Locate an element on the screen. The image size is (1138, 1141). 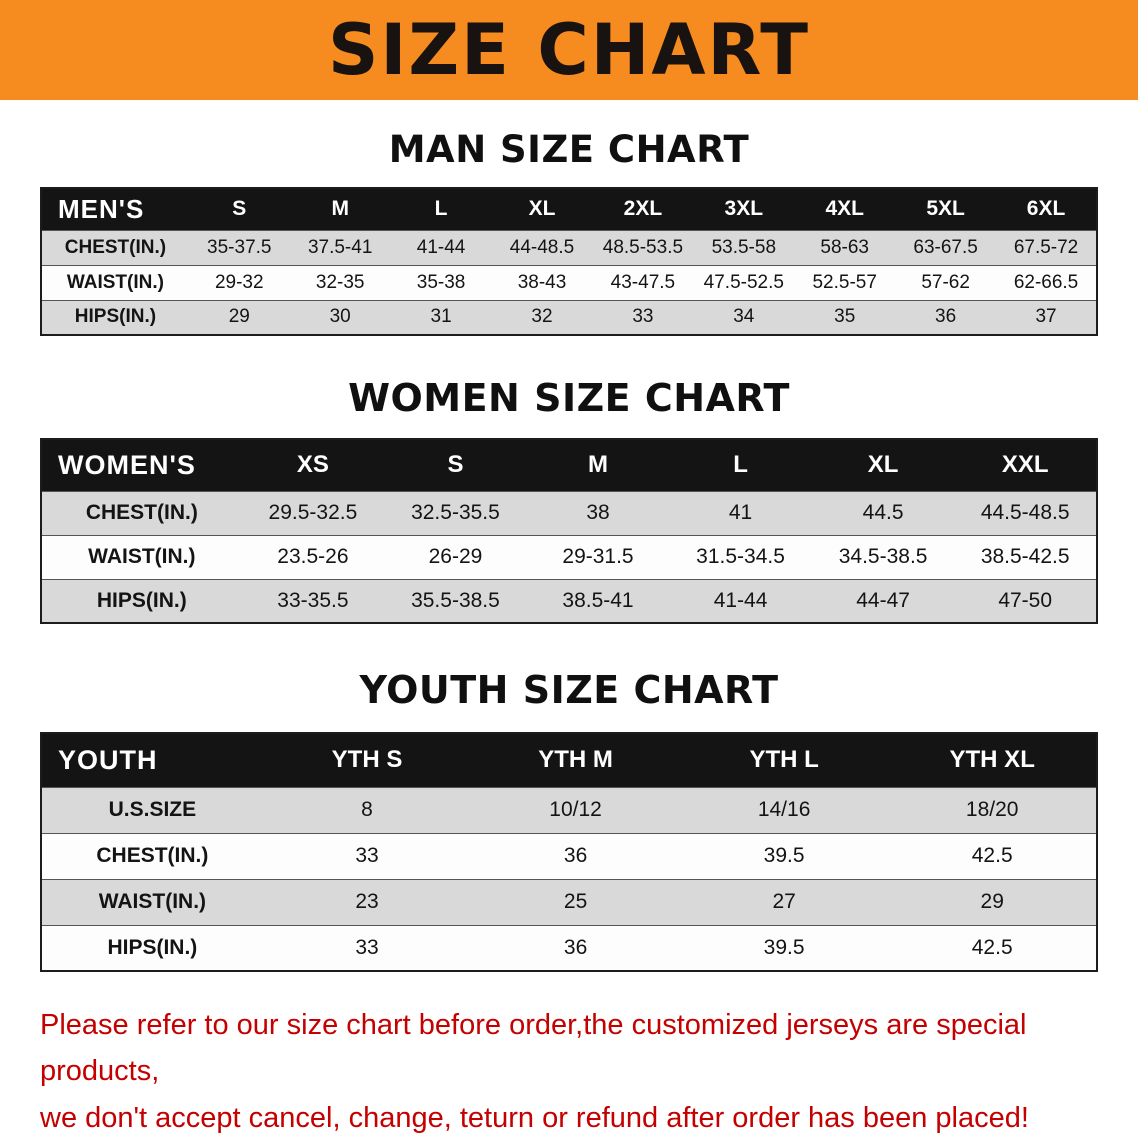
size-value-cell: 44.5 is located at coordinates (883, 512).